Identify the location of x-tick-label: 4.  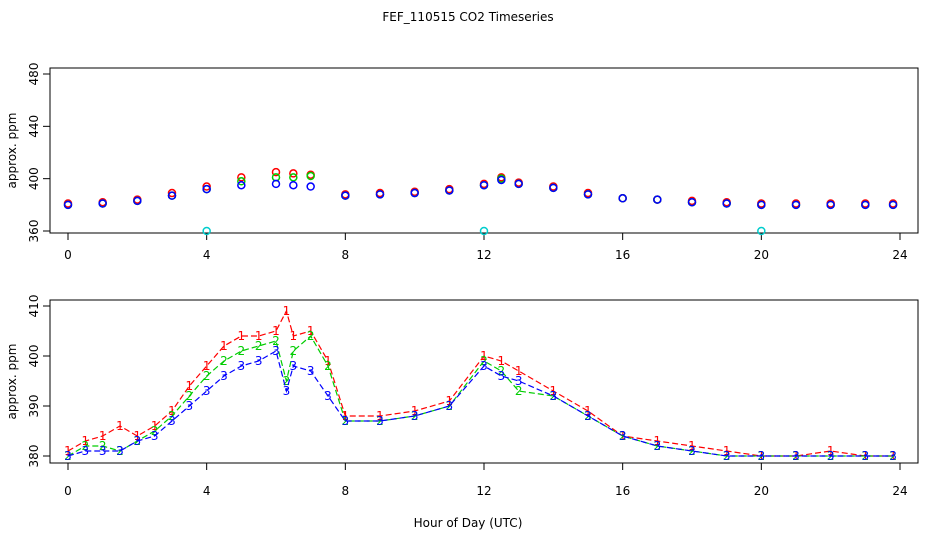
(207, 491).